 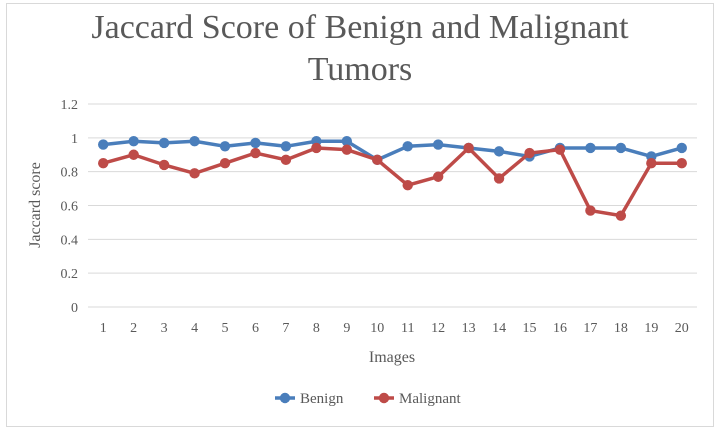 I want to click on y-tick-label: 0, so click(x=74, y=308).